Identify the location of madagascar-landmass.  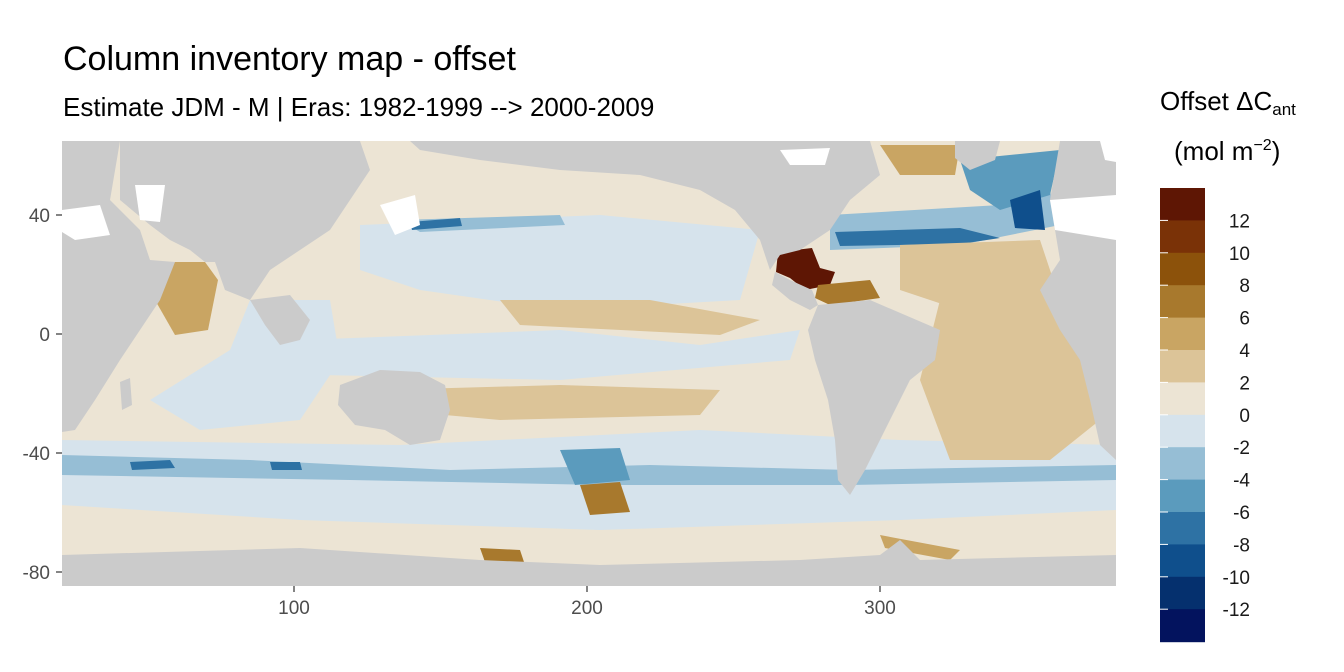
(126, 394).